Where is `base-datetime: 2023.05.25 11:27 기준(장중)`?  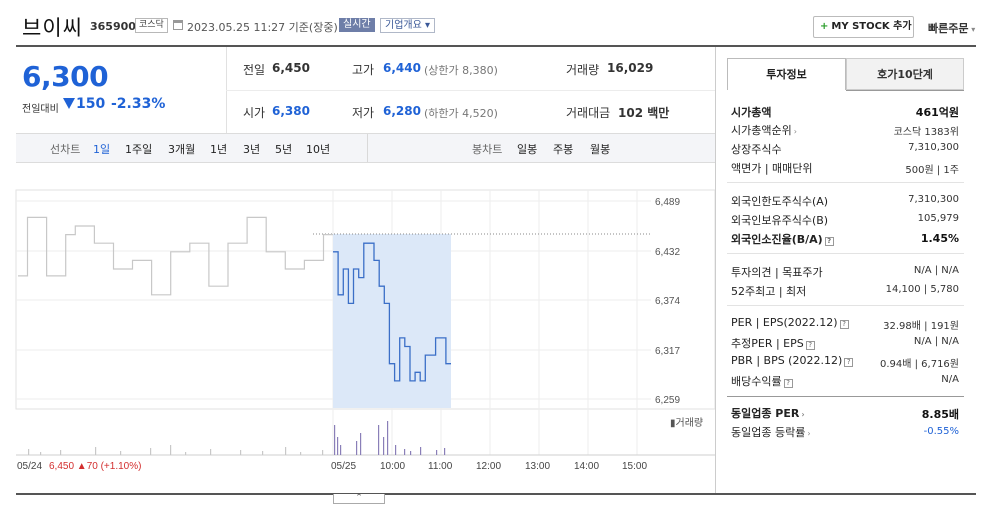 base-datetime: 2023.05.25 11:27 기준(장중) is located at coordinates (262, 27).